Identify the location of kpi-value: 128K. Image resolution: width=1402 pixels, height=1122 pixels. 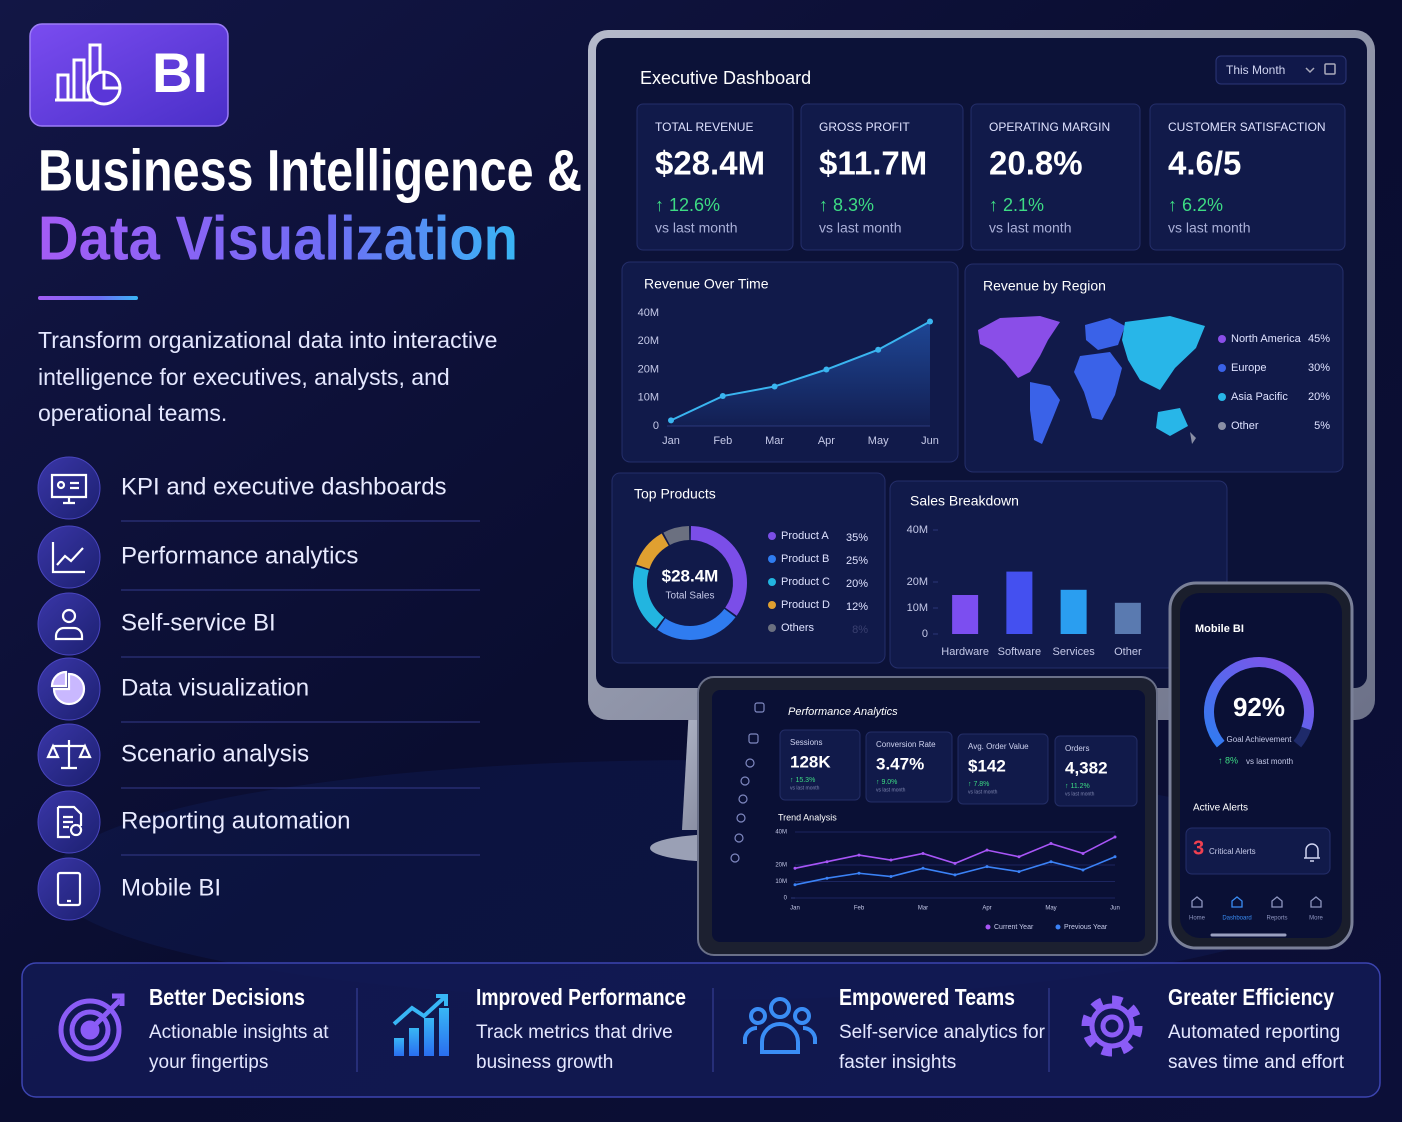
(810, 761).